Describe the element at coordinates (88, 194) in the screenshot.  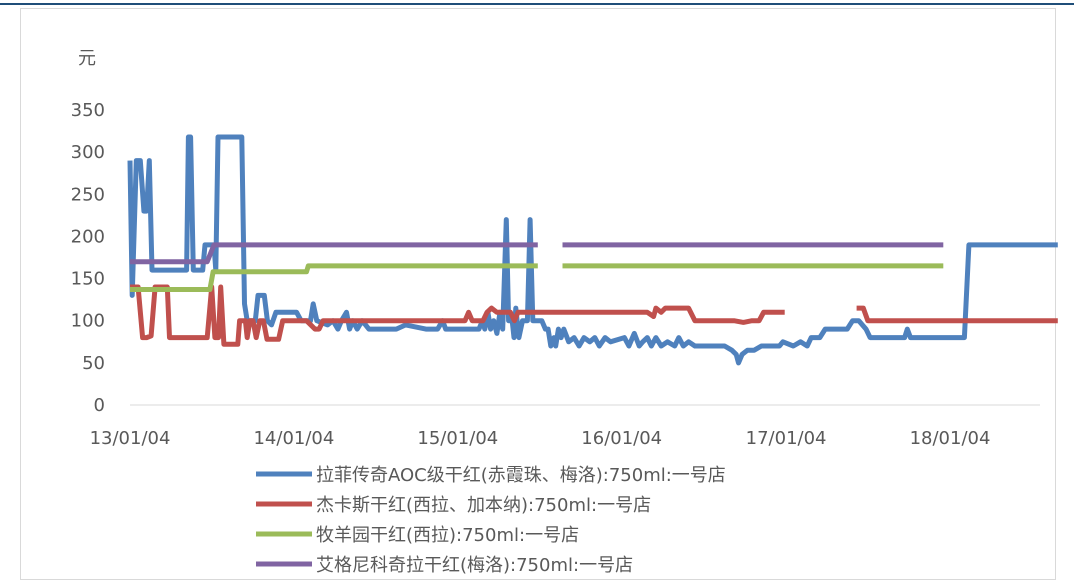
I see `y-tick-label: 250` at that location.